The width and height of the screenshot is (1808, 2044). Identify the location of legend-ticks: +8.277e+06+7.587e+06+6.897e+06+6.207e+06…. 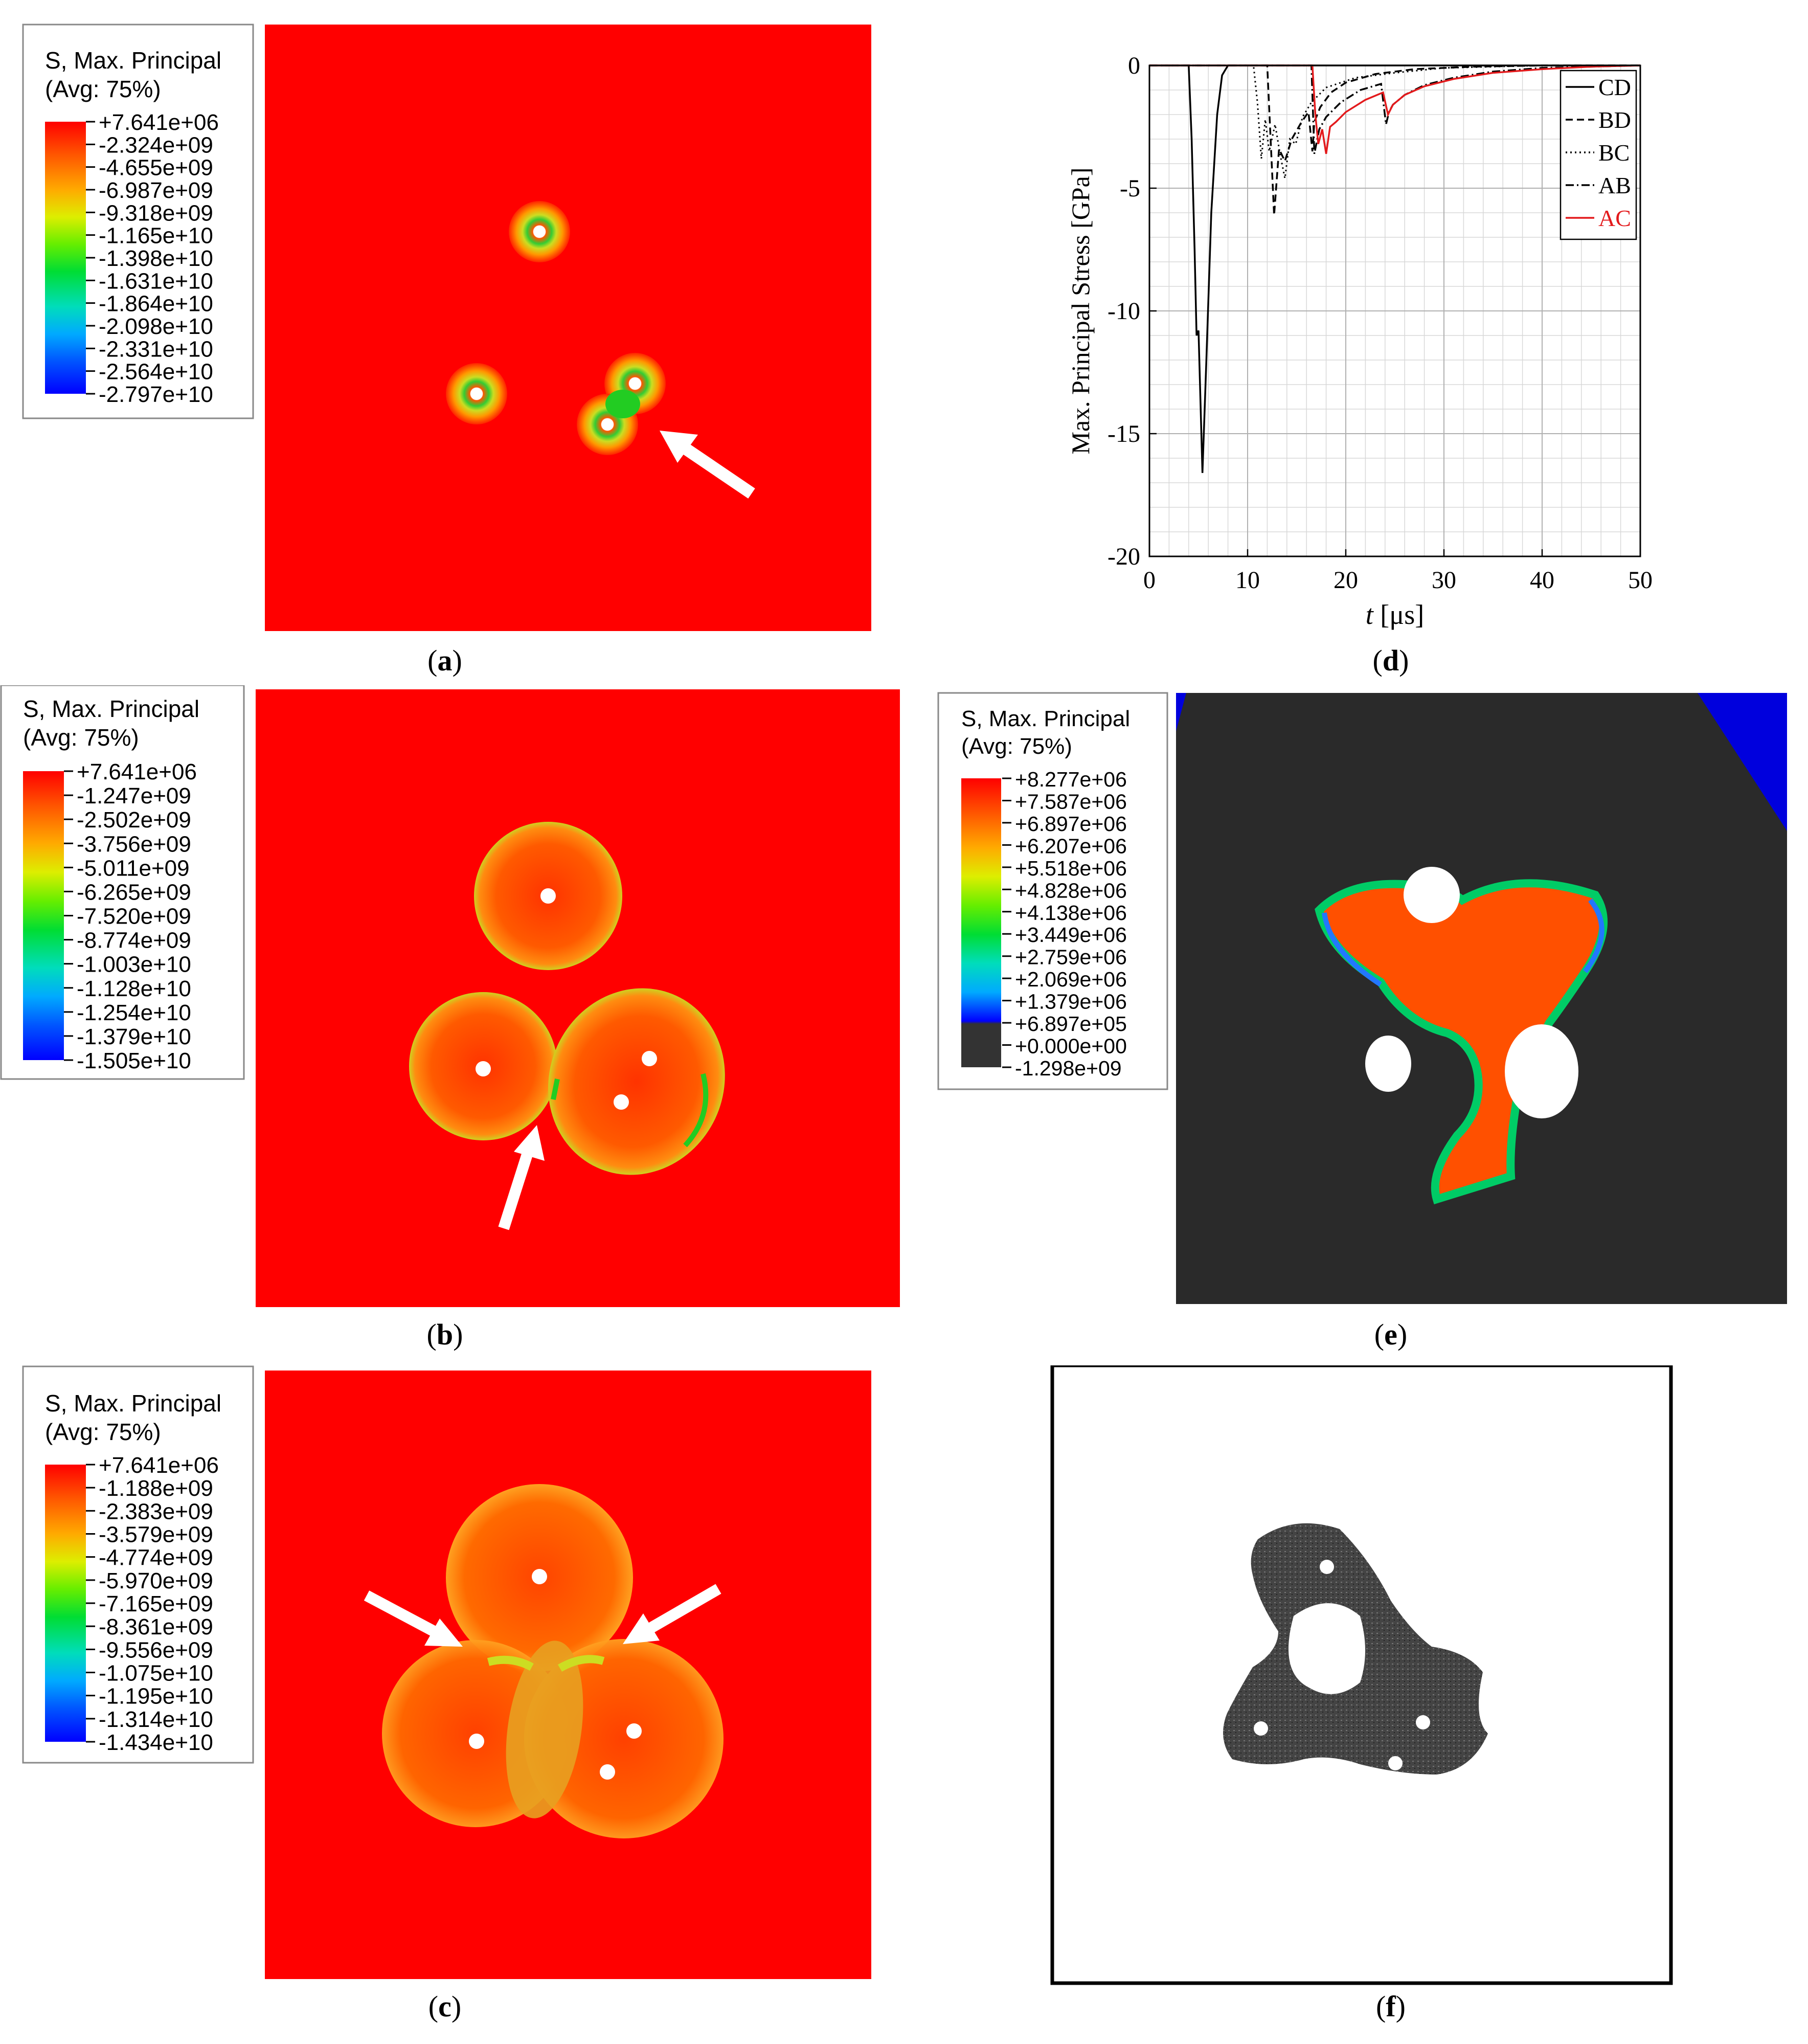
(1064, 924).